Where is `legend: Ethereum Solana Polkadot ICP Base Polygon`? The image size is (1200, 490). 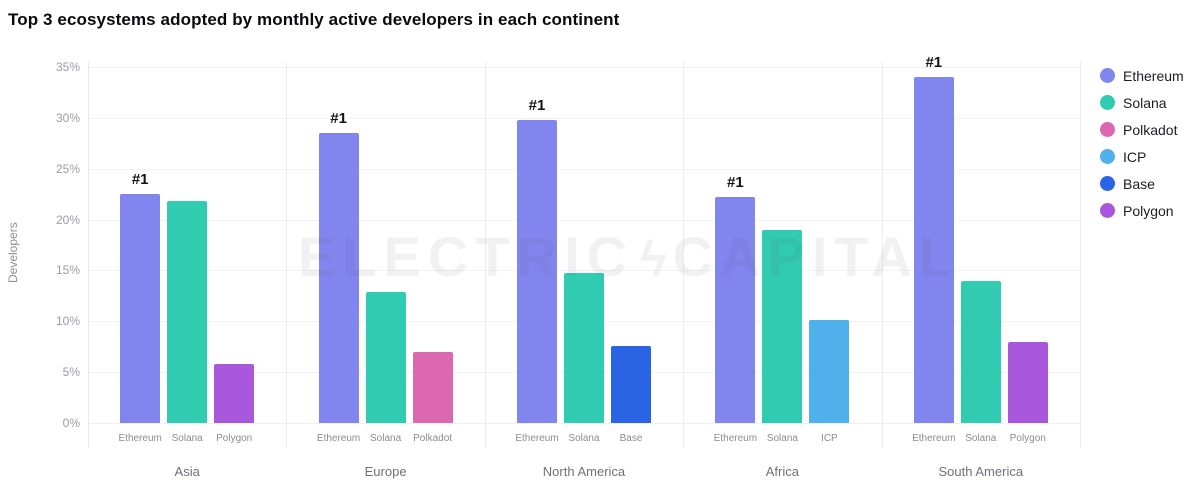
legend: Ethereum Solana Polkadot ICP Base Polygon is located at coordinates (1142, 143).